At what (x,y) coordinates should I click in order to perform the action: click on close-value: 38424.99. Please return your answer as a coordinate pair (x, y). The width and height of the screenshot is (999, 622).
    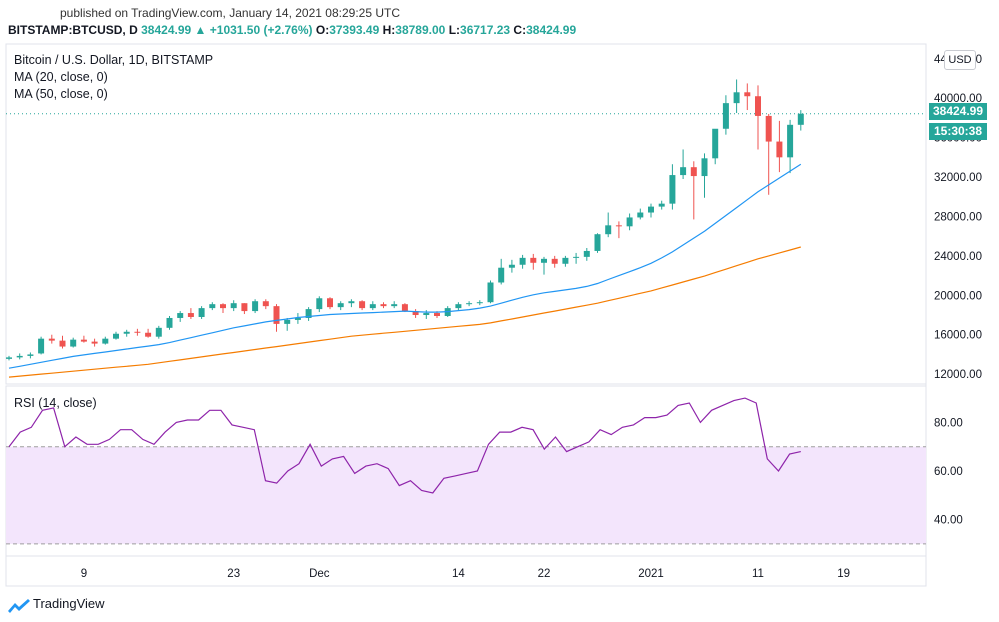
    Looking at the image, I should click on (551, 30).